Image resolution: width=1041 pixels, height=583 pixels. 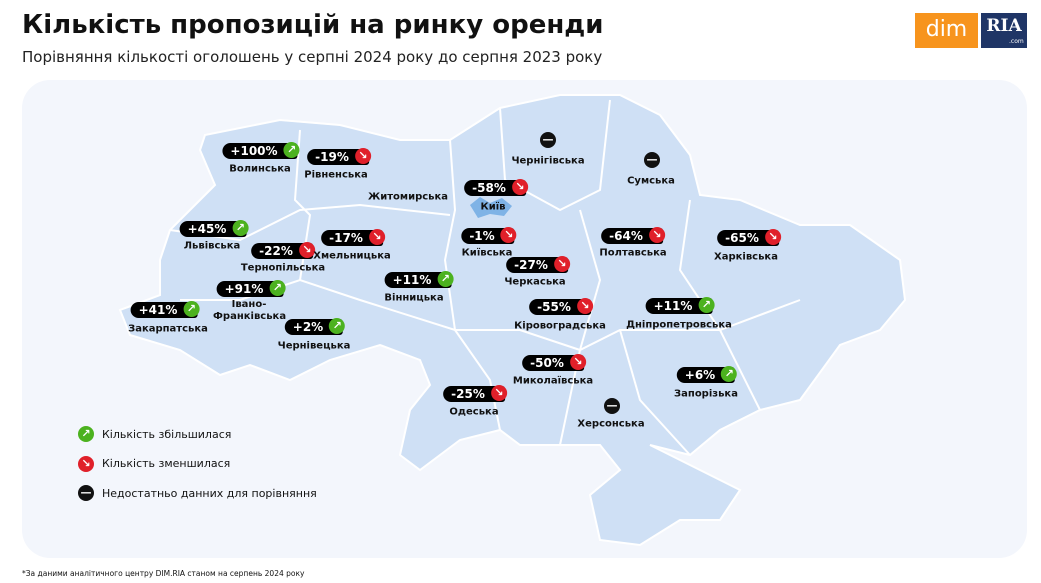 I want to click on change-badge: -19% ↘, so click(x=339, y=156).